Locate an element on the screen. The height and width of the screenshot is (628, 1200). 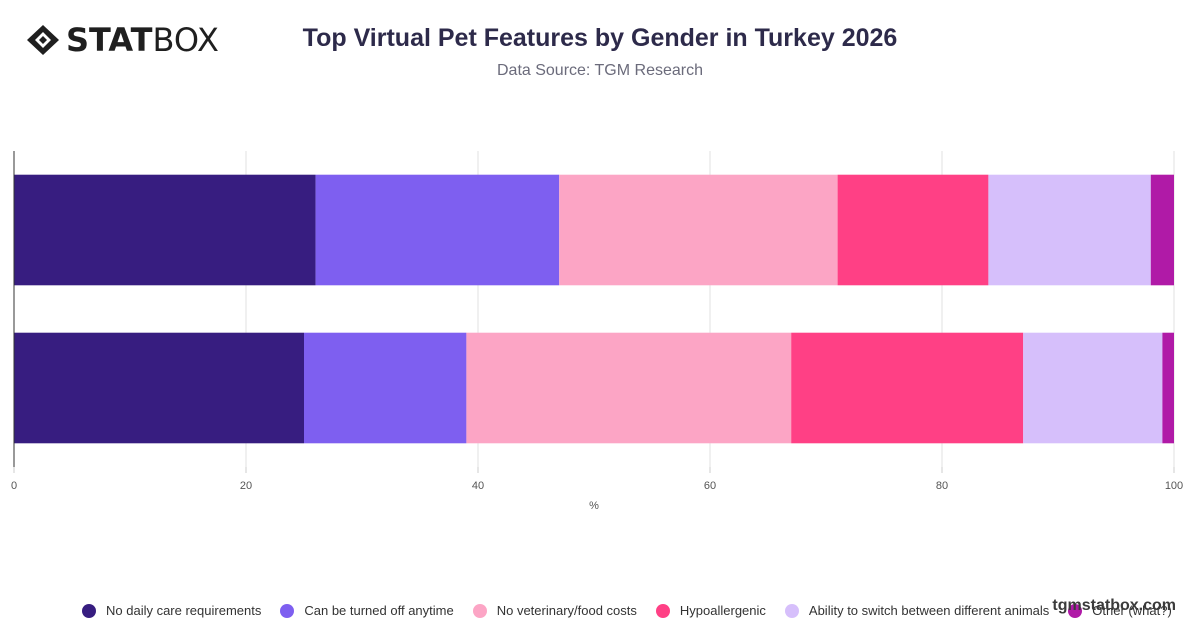
legend-item: Can be turned off anytime is located at coordinates (367, 610).